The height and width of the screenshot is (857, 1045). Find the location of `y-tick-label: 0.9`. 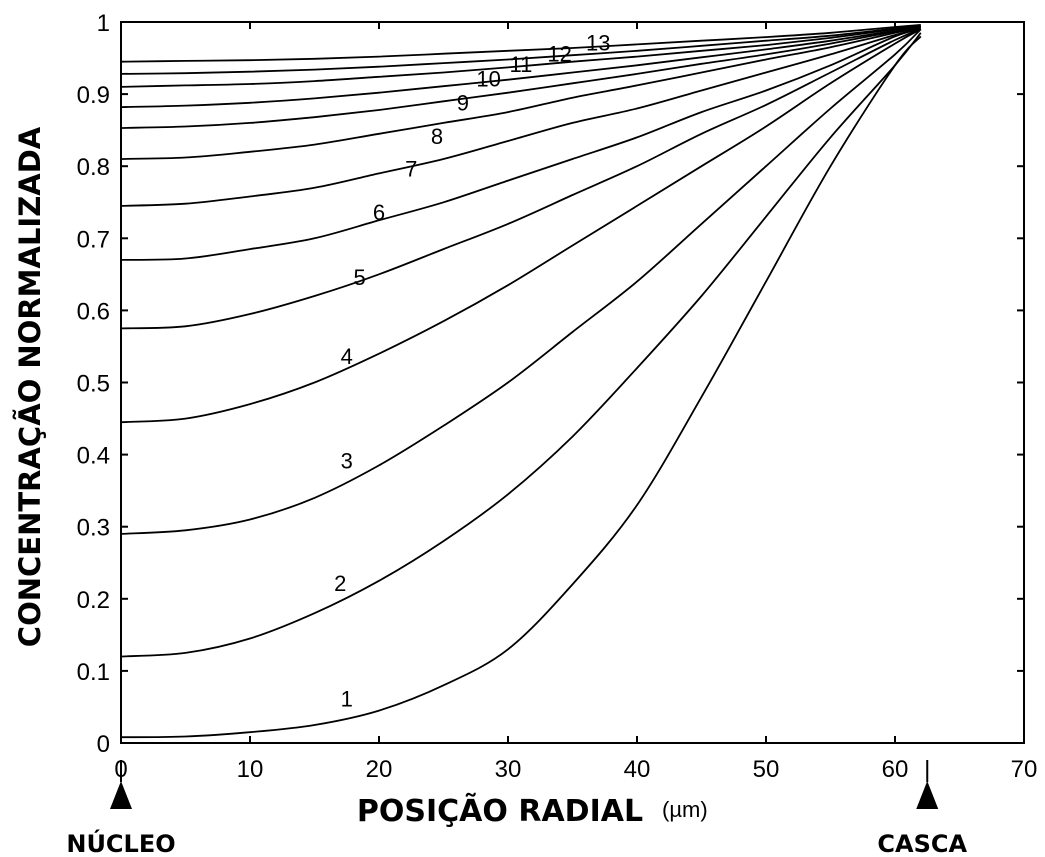

y-tick-label: 0.9 is located at coordinates (93, 95).